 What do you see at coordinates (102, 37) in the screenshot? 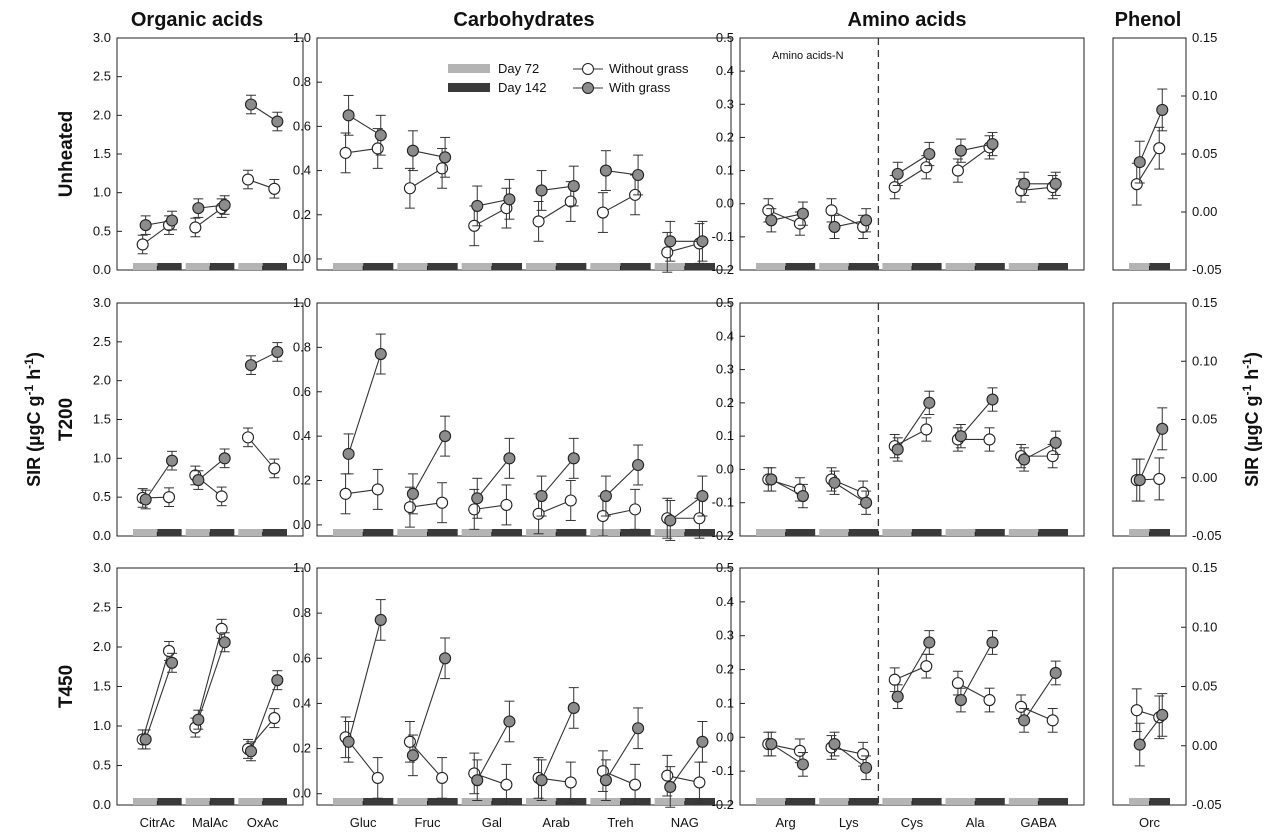
I see `y-tick-label: 3.0` at bounding box center [102, 37].